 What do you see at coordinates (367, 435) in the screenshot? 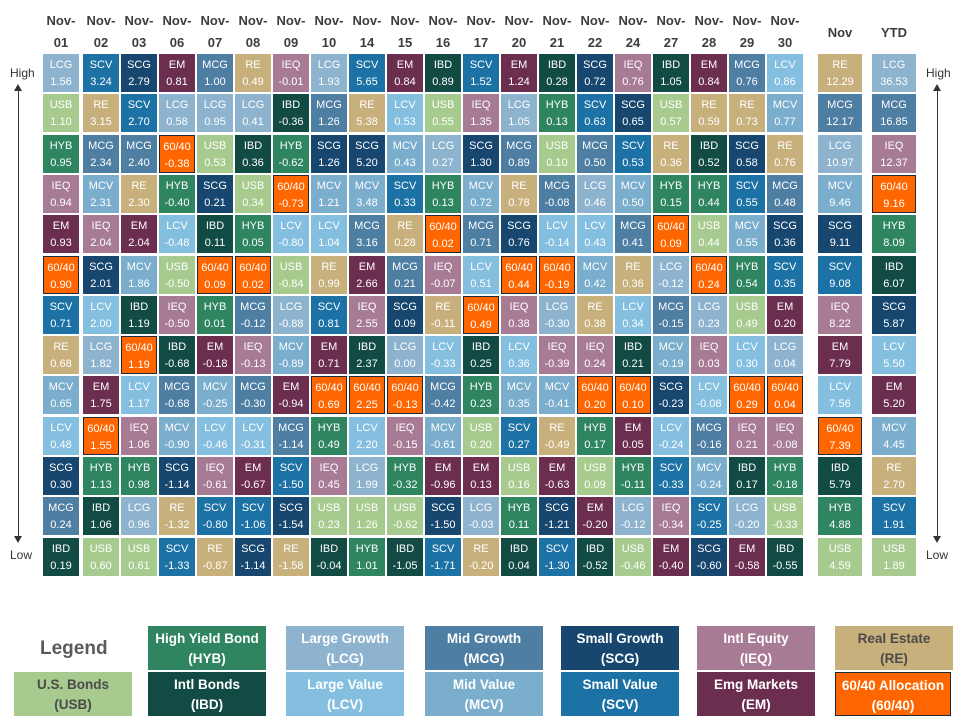
I see `quilt-cell: LCV 2.20` at bounding box center [367, 435].